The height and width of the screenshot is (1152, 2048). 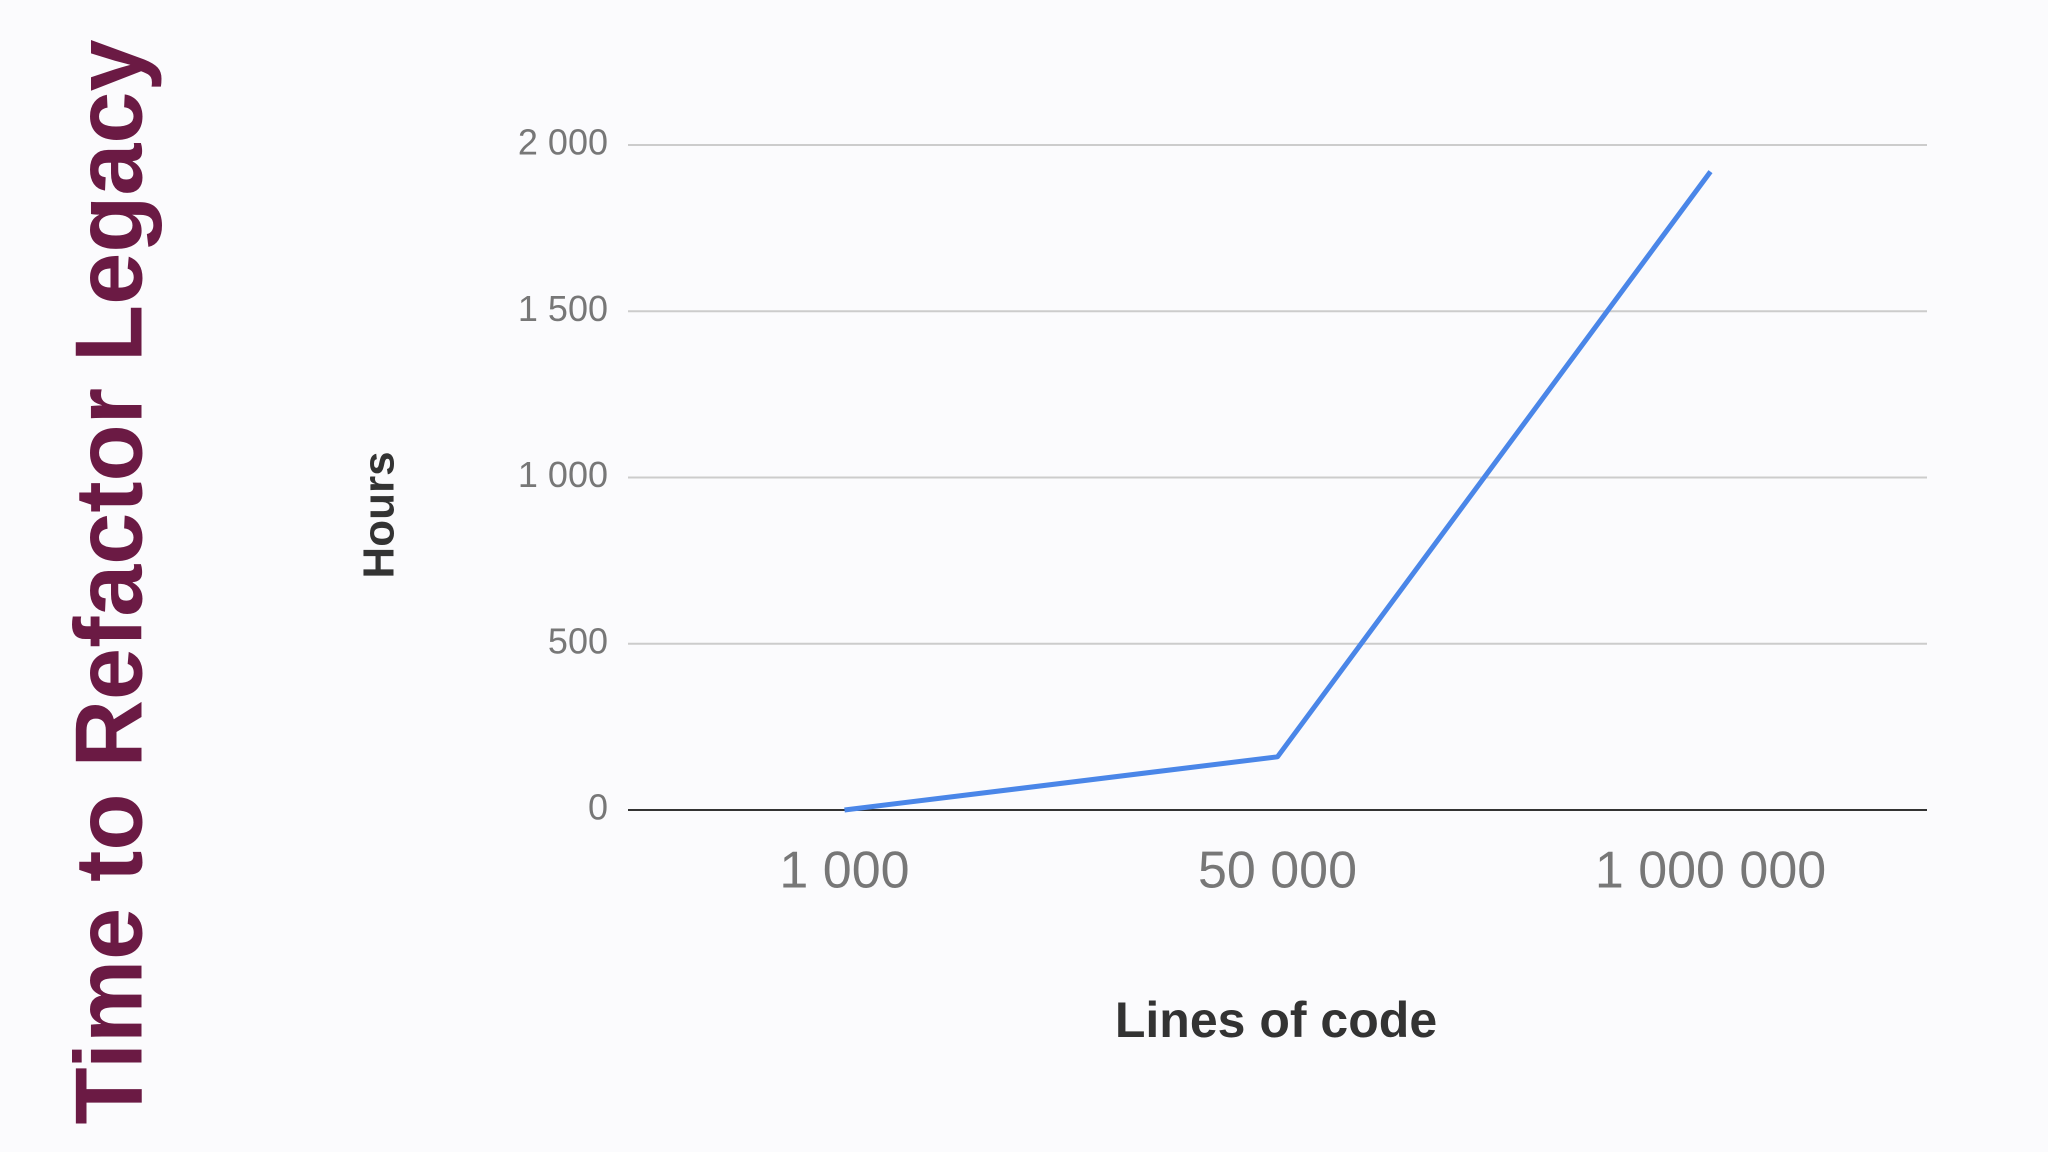 I want to click on x-tick-label: 1 000, so click(x=844, y=871).